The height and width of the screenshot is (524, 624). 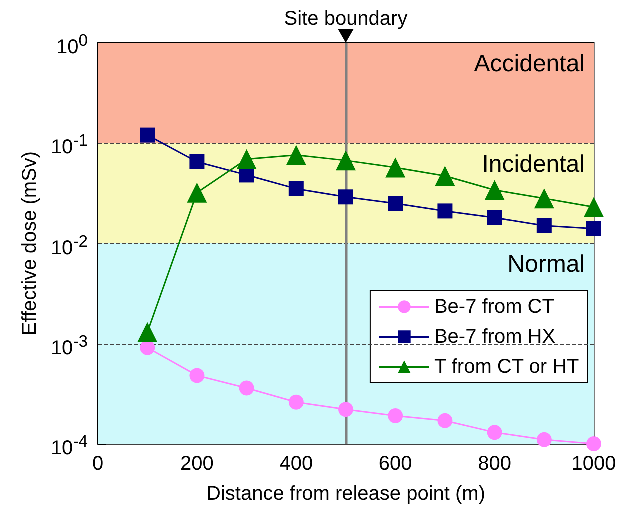 What do you see at coordinates (296, 464) in the screenshot?
I see `x-tick-label: 400` at bounding box center [296, 464].